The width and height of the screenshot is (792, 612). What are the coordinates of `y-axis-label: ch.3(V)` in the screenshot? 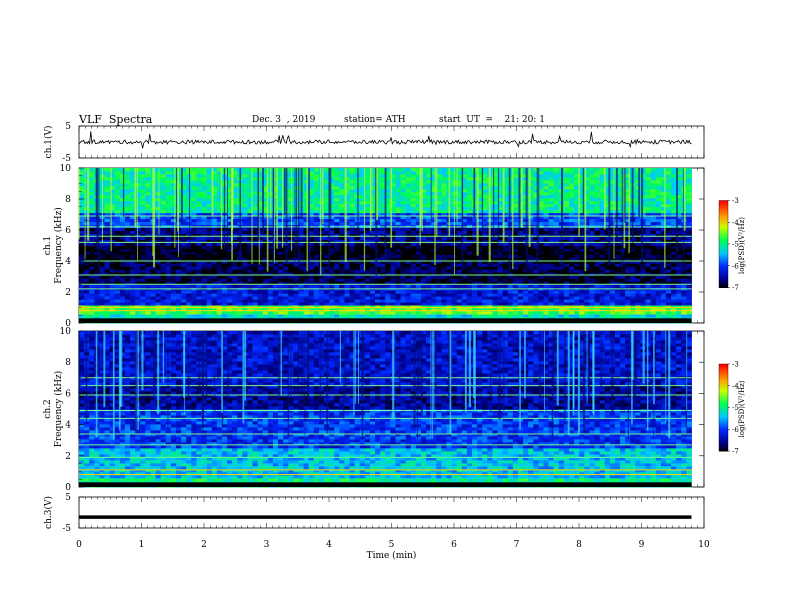 It's located at (48, 512).